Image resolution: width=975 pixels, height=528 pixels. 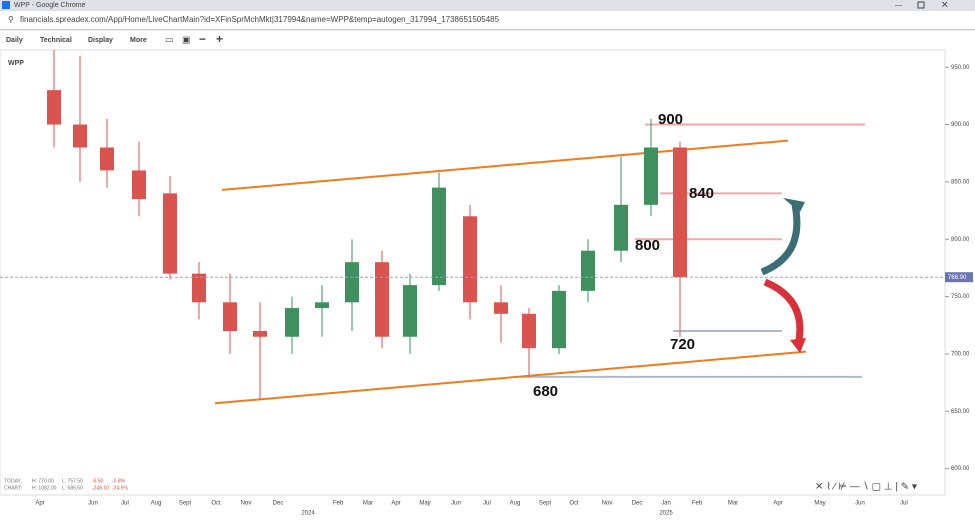 What do you see at coordinates (701, 193) in the screenshot?
I see `level-label: 840` at bounding box center [701, 193].